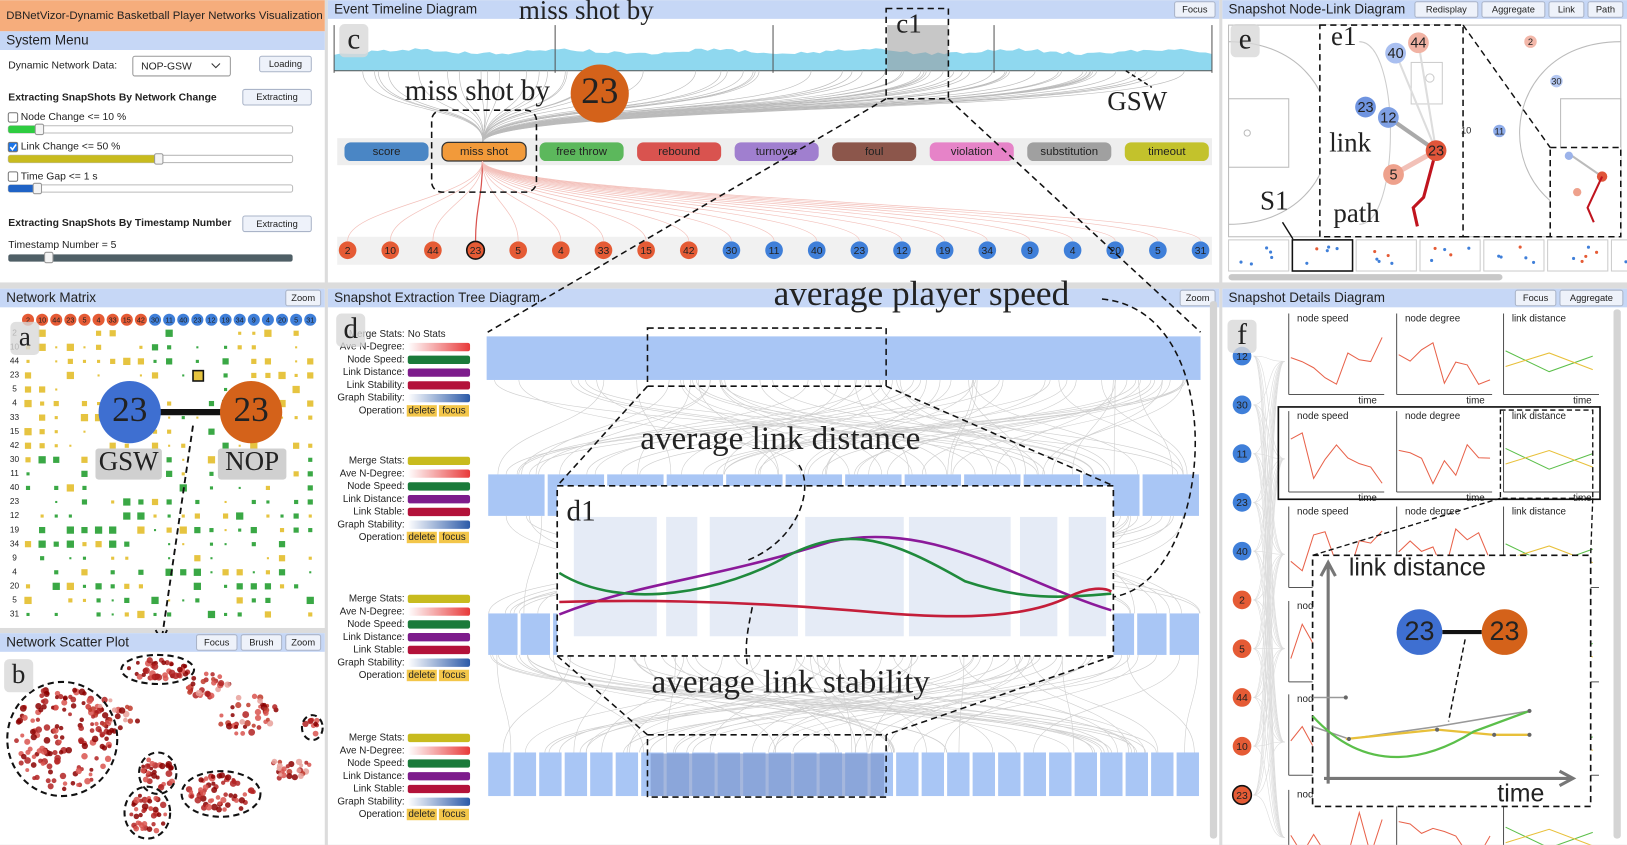 The width and height of the screenshot is (1627, 845). I want to click on select-value: NOP-GSW, so click(166, 66).